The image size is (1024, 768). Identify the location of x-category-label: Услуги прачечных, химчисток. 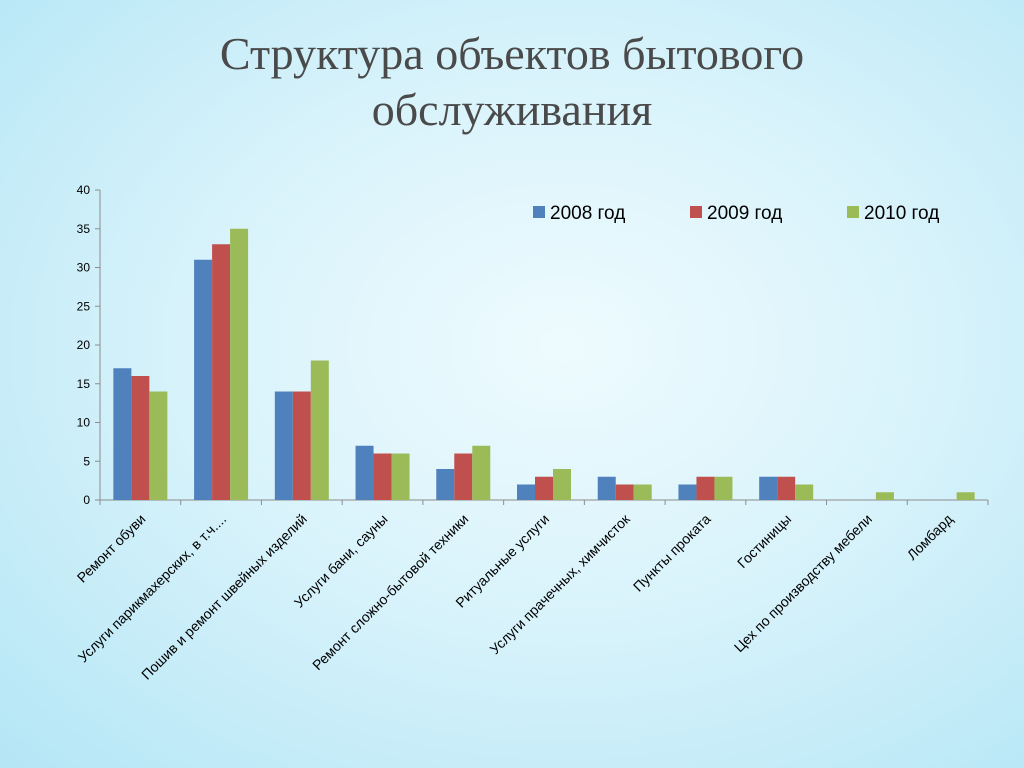
(559, 583).